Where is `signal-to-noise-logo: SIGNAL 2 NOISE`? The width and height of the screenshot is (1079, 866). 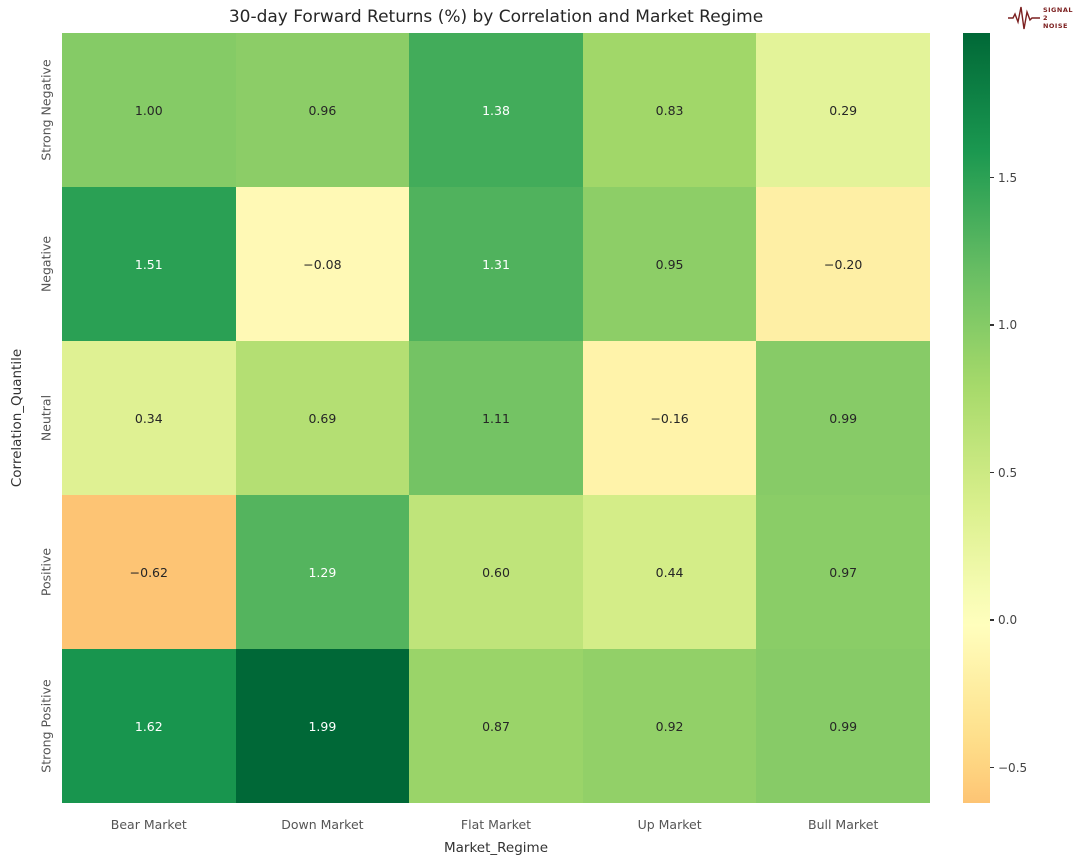 signal-to-noise-logo: SIGNAL 2 NOISE is located at coordinates (1040, 18).